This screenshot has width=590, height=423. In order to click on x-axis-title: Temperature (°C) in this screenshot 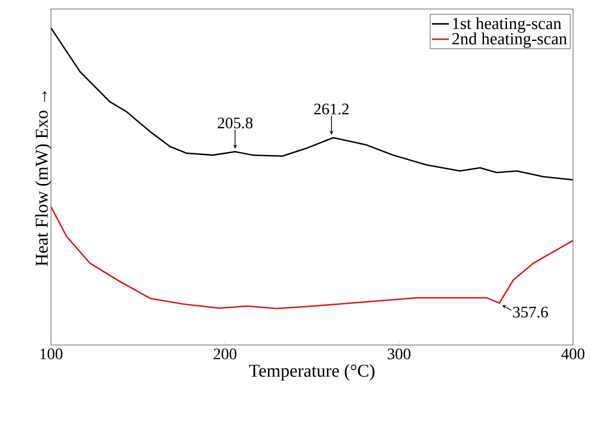, I will do `click(311, 372)`.